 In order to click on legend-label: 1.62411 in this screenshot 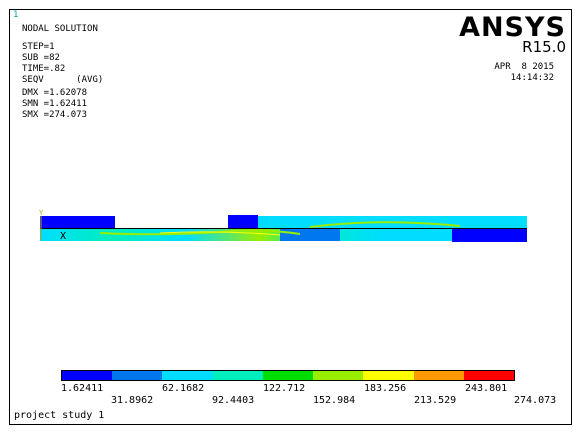, I will do `click(82, 388)`.